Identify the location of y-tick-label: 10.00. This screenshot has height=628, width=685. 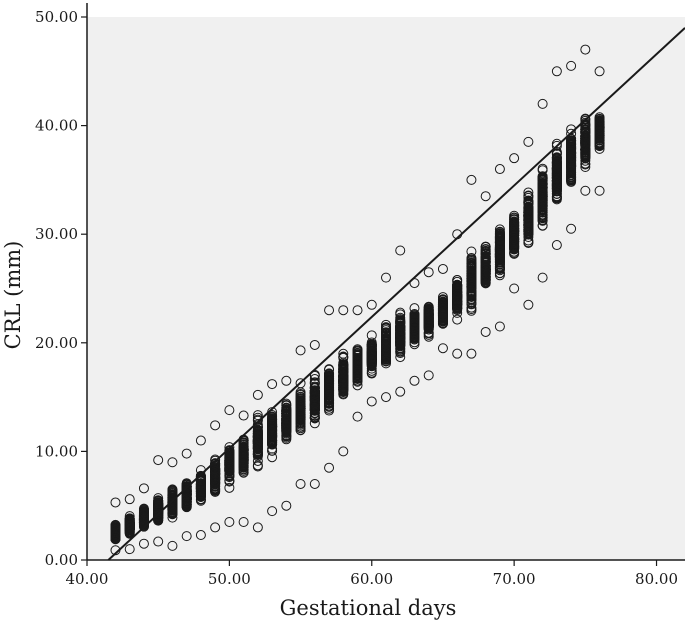
(56, 451).